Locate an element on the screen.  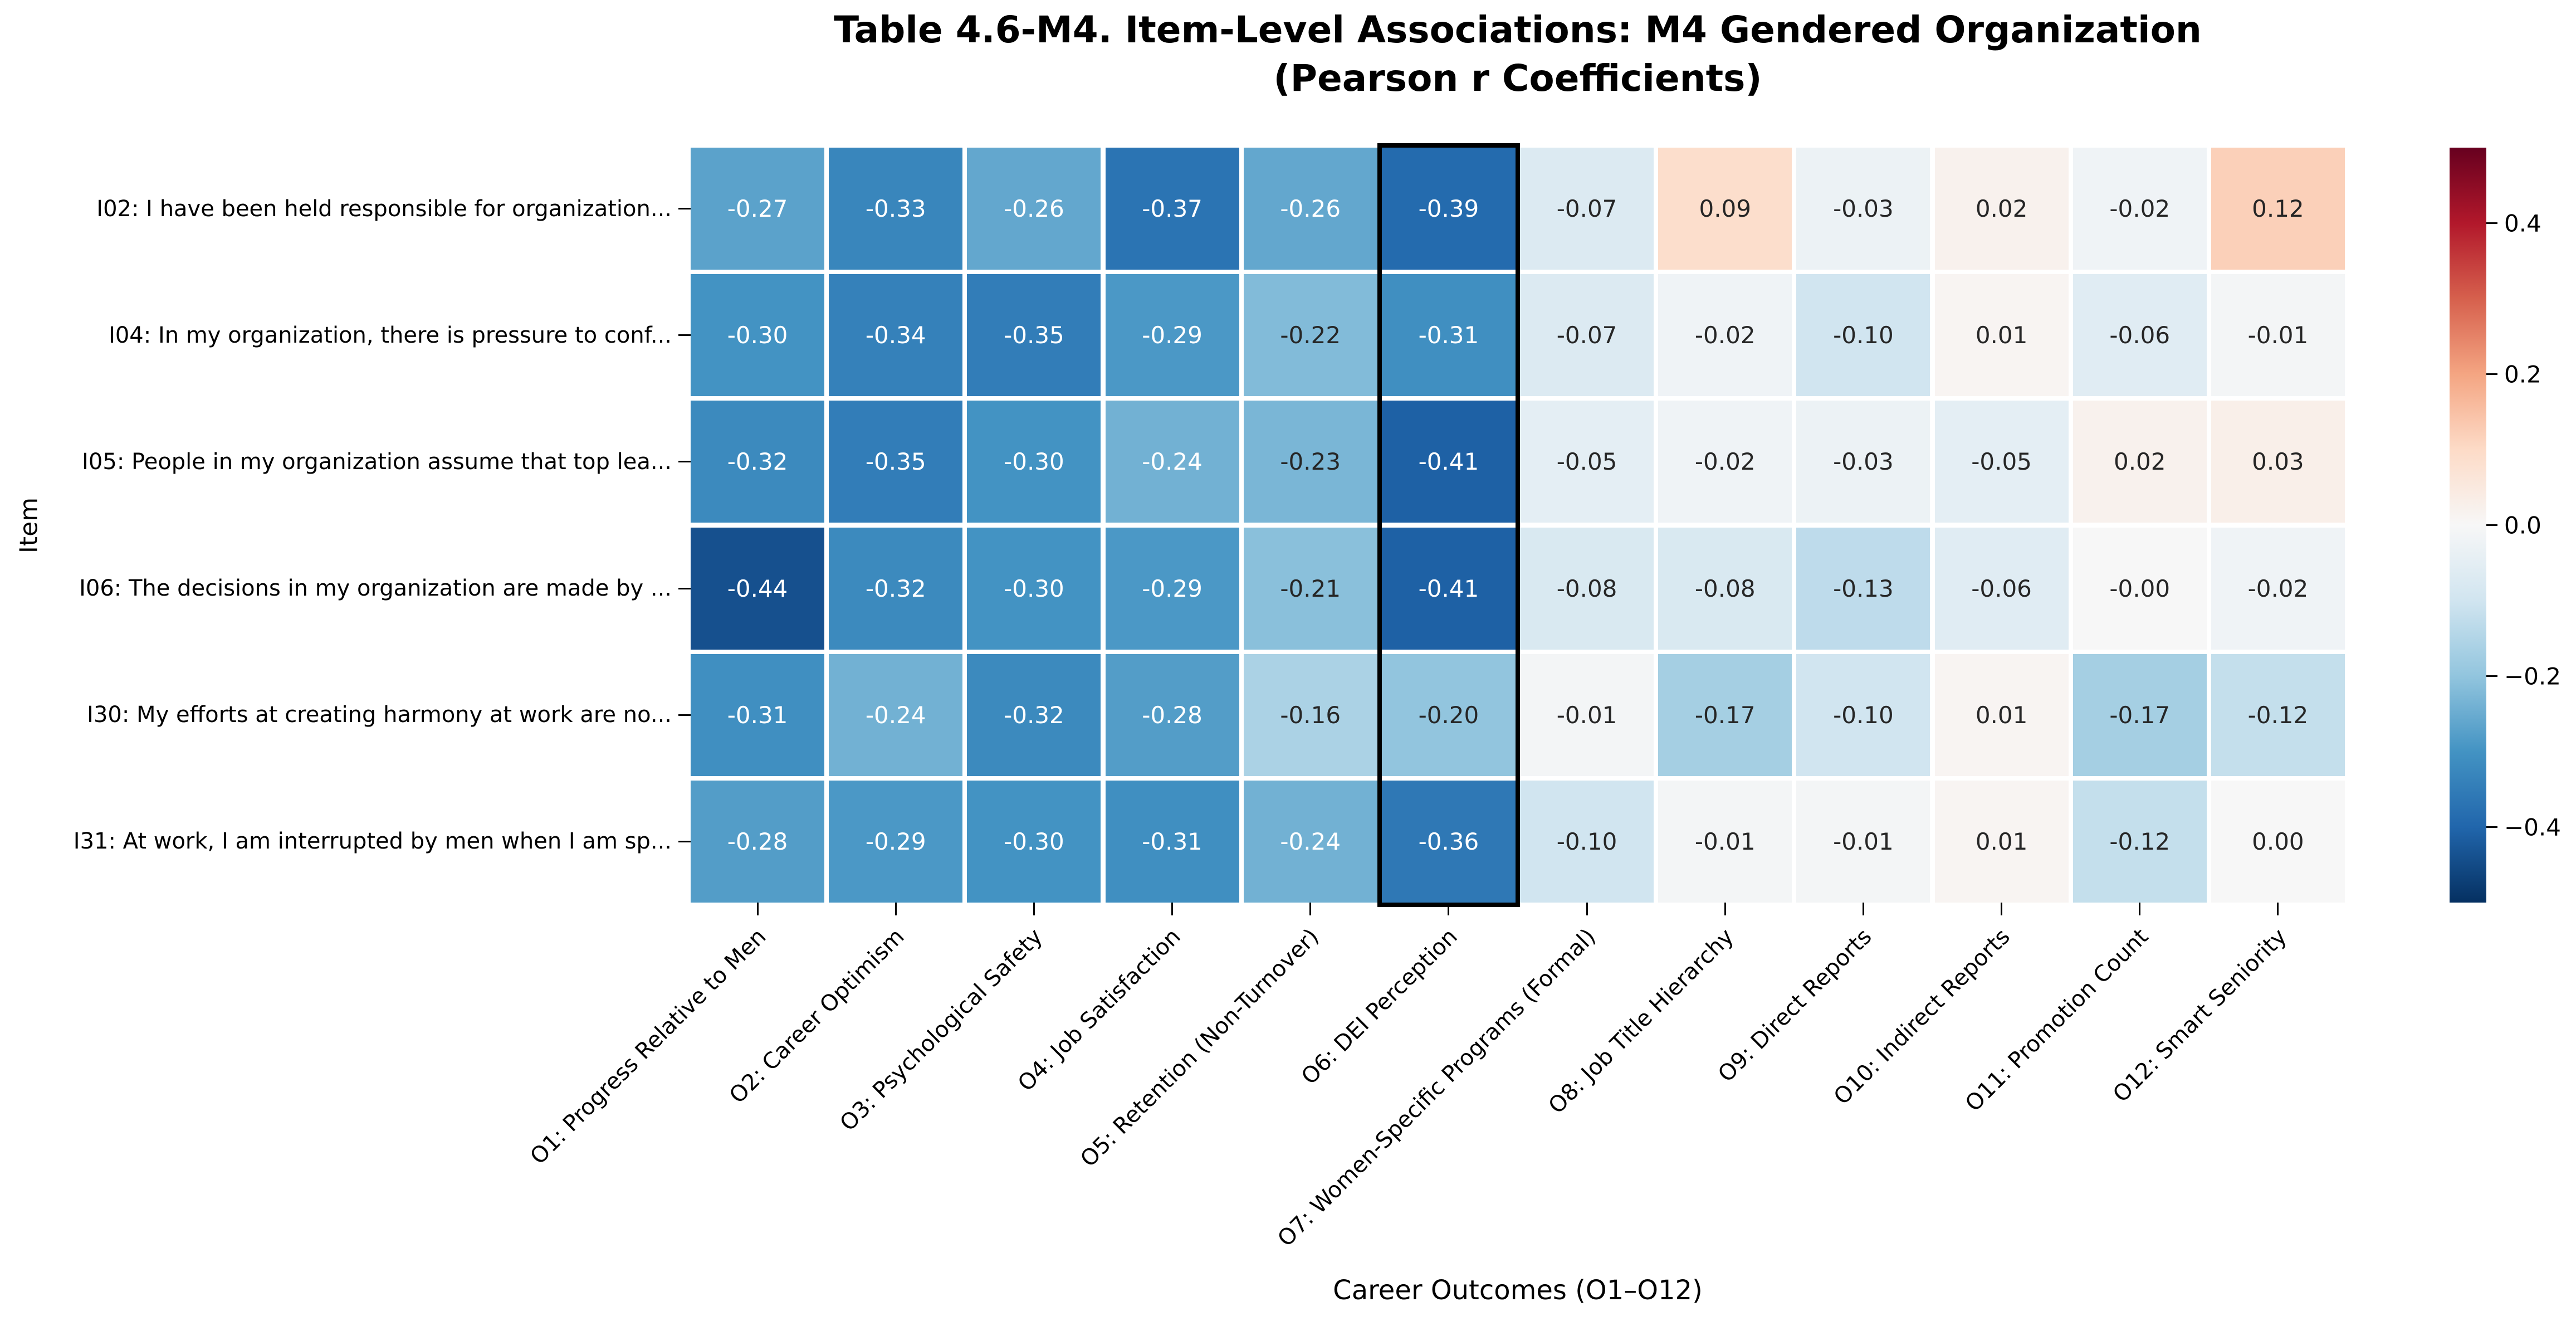
heatmap-cell: -0.23 is located at coordinates (1310, 462).